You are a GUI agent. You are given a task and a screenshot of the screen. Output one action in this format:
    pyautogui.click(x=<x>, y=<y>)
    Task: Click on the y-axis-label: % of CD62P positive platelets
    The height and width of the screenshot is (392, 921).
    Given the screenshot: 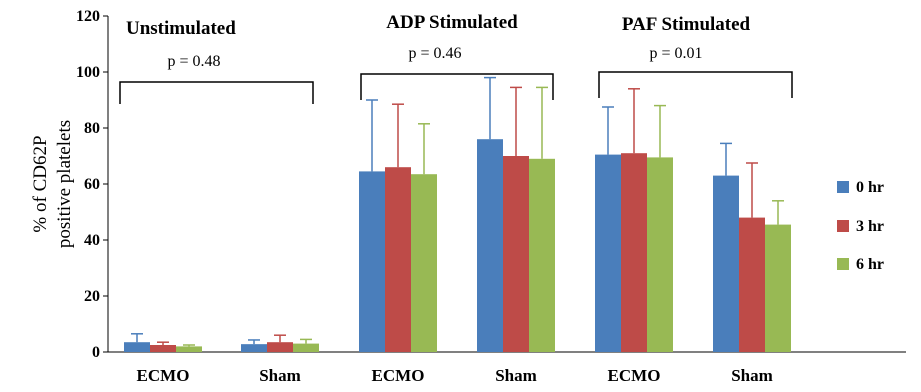 What is the action you would take?
    pyautogui.click(x=52, y=184)
    